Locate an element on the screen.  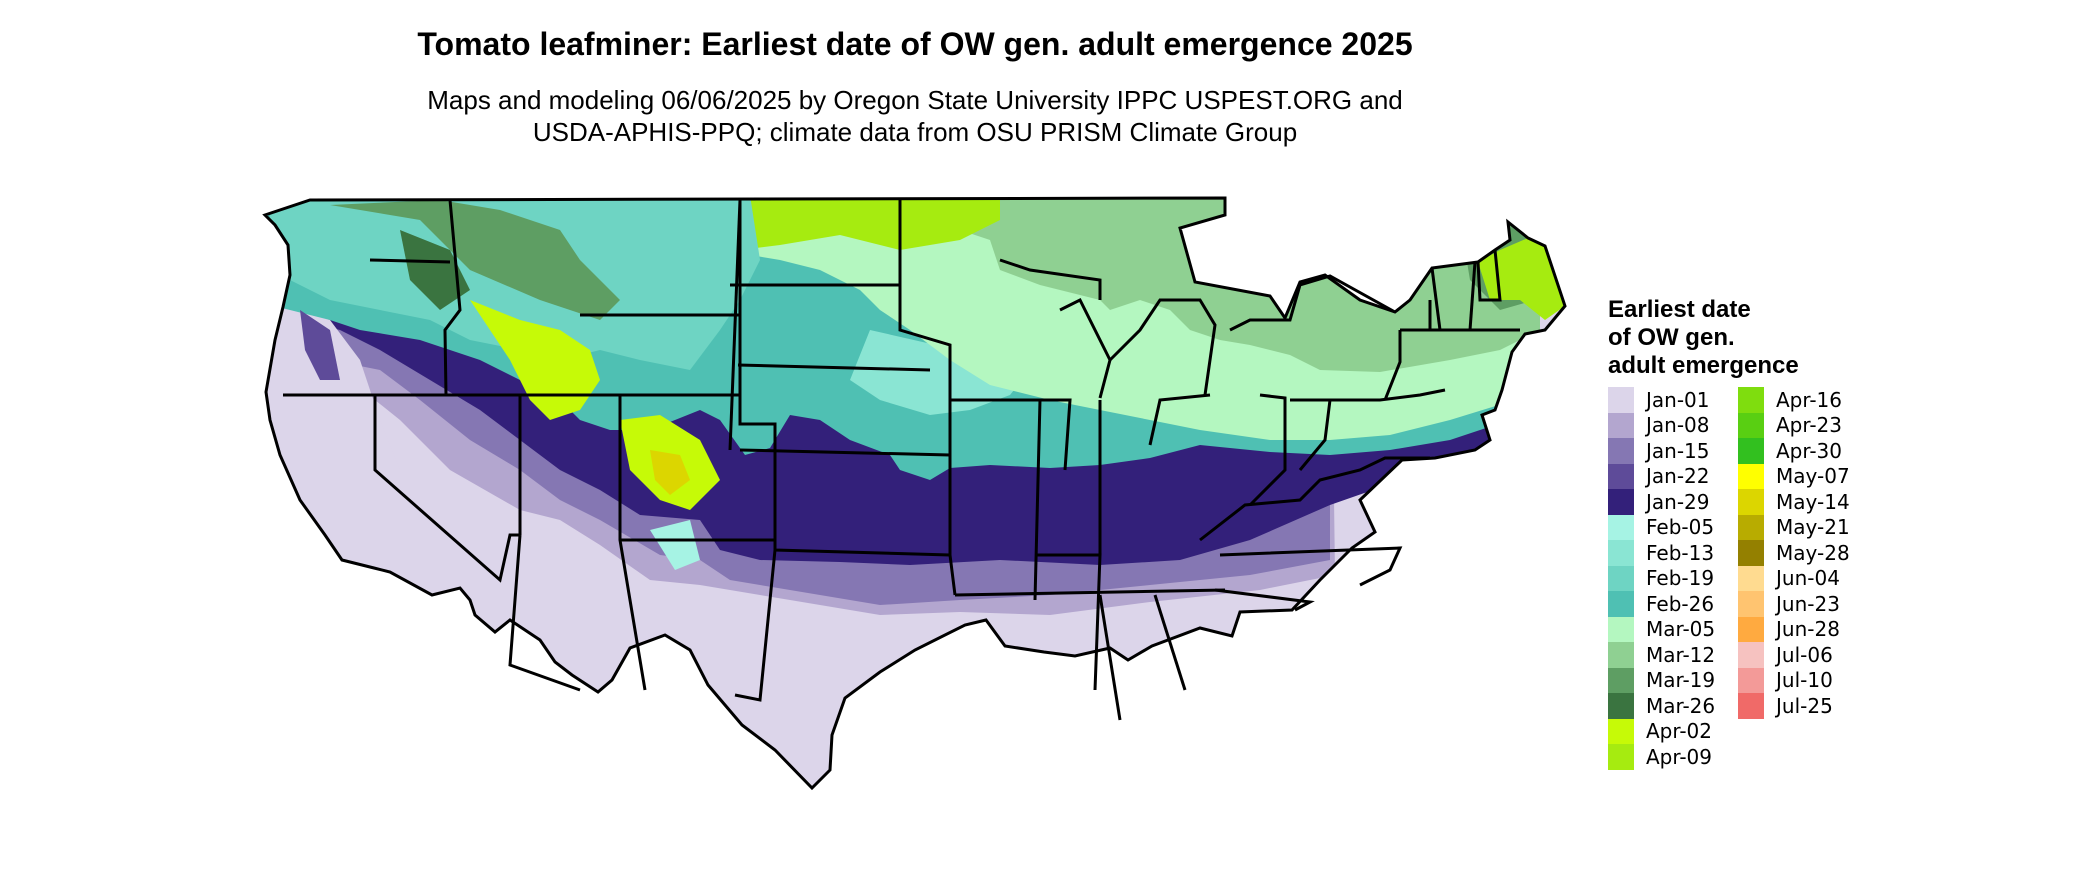
legend-label: Jul-10 is located at coordinates (1804, 680).